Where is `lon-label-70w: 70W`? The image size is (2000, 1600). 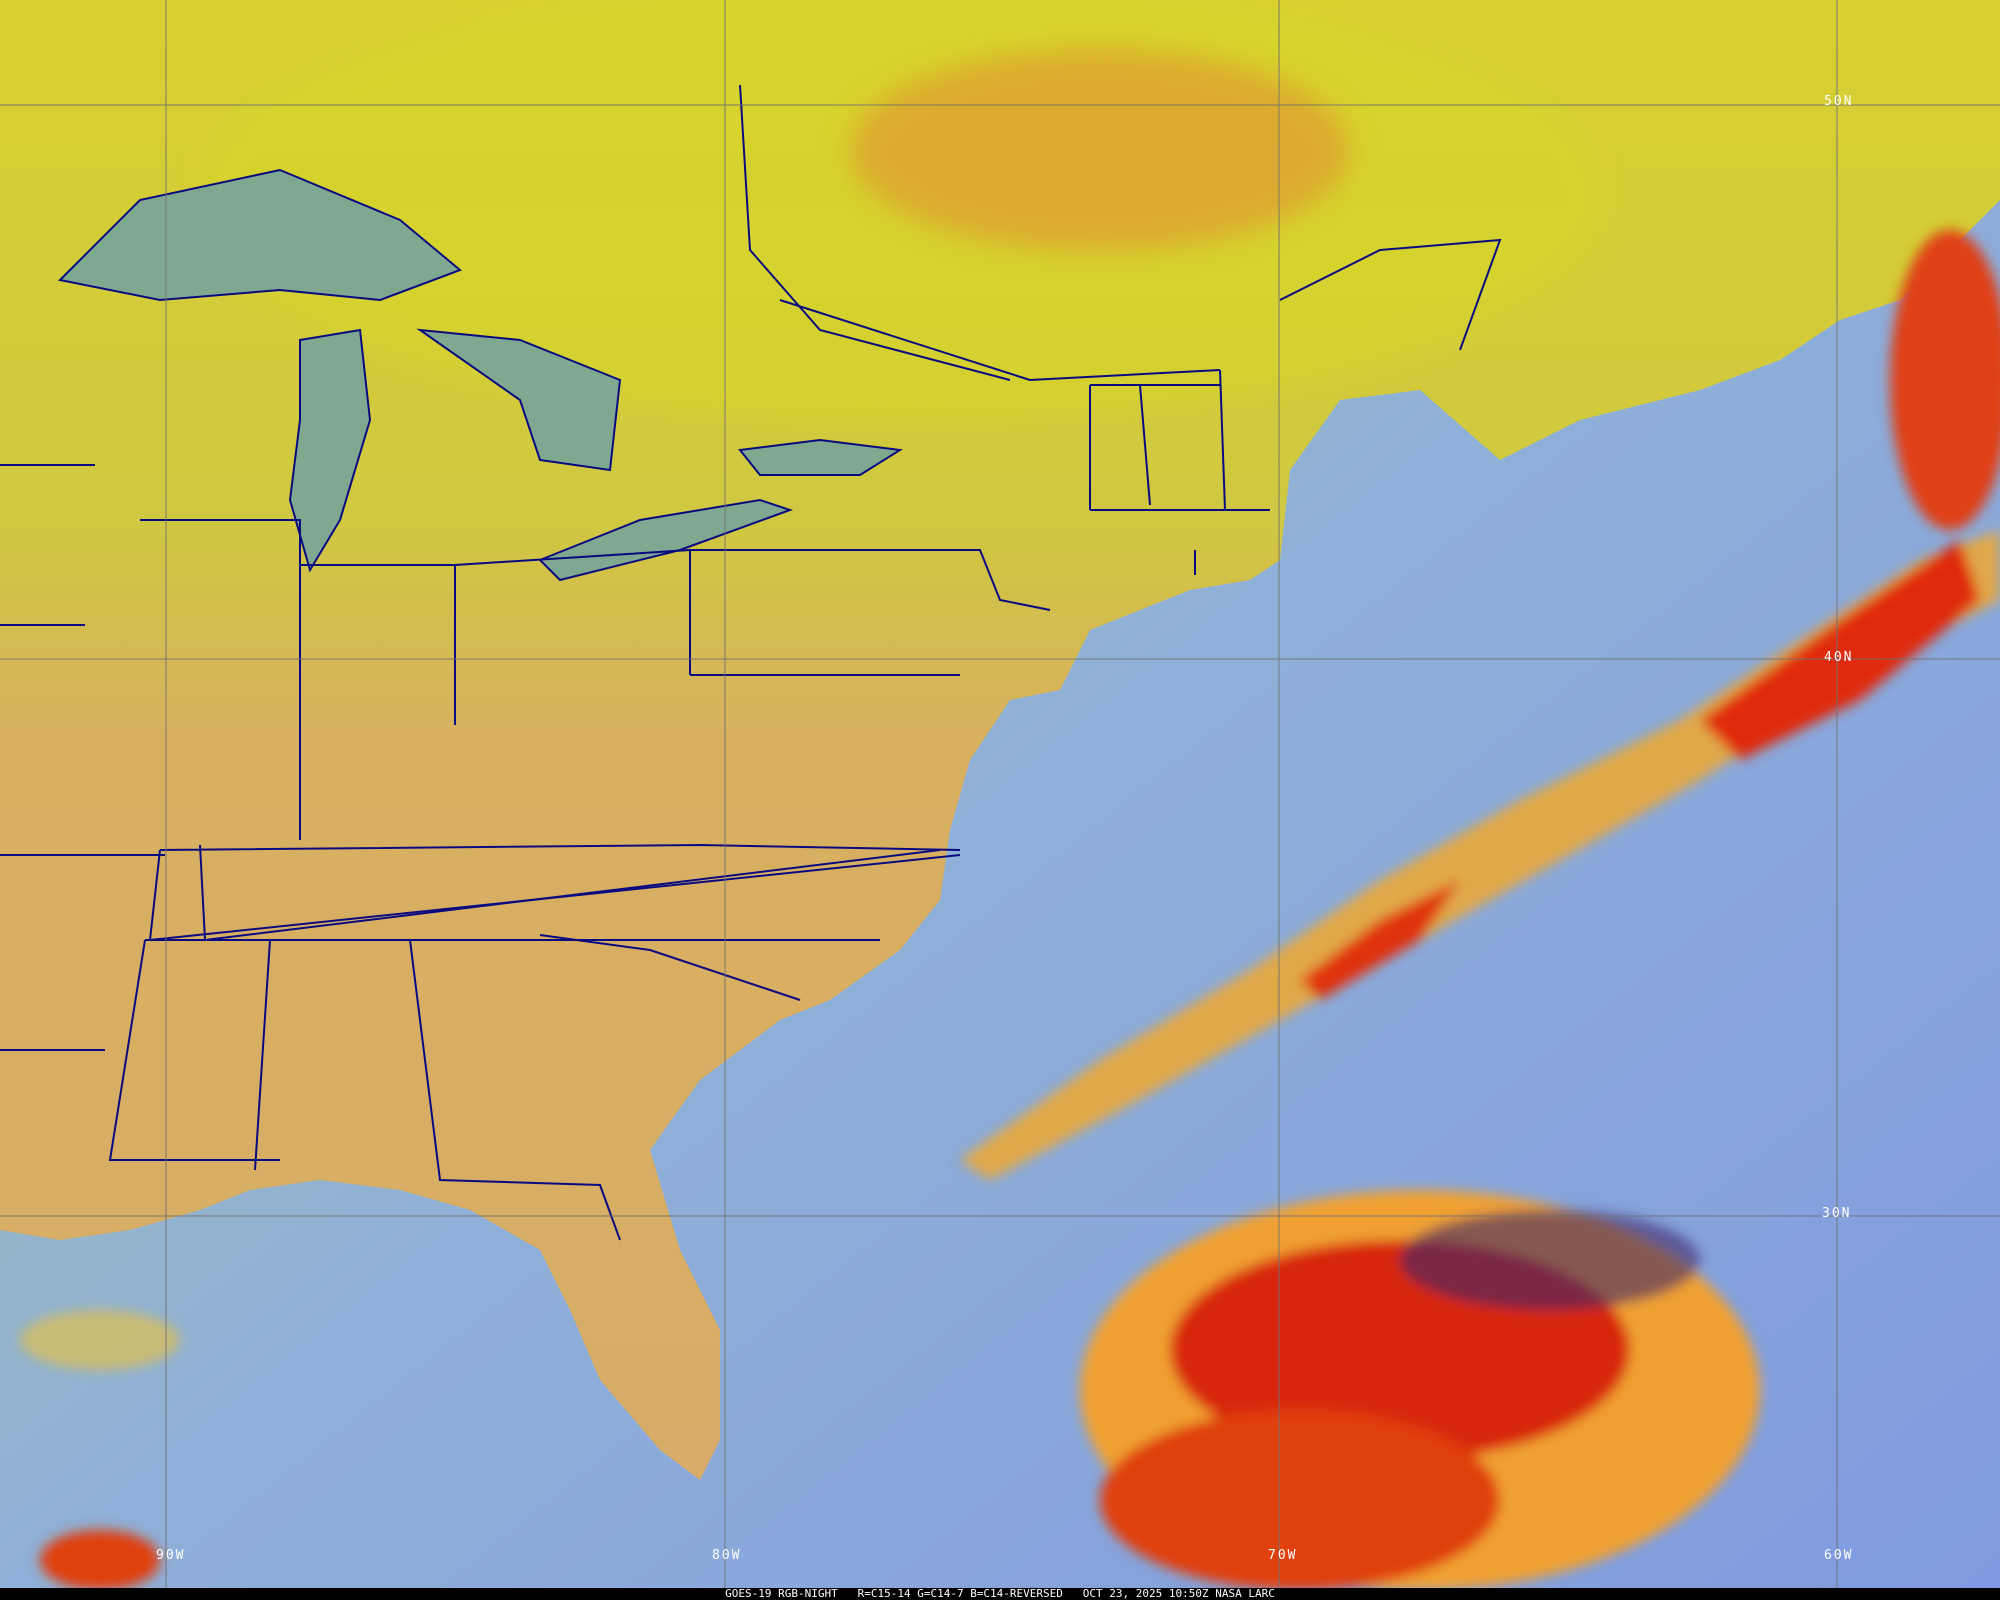 lon-label-70w: 70W is located at coordinates (1283, 1555).